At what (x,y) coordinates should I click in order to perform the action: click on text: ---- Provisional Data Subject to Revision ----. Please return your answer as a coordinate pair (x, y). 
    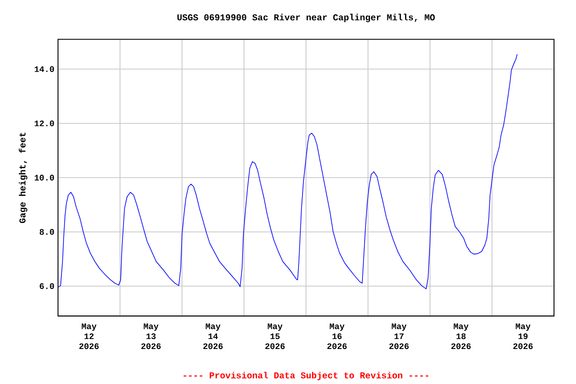
    Looking at the image, I should click on (306, 376).